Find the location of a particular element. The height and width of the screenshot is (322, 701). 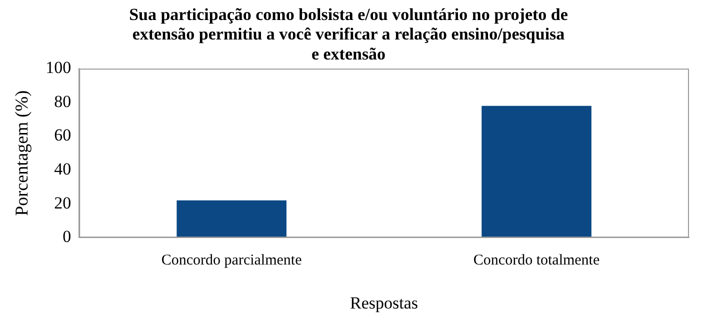

x-axis-title: Respostas is located at coordinates (384, 302).